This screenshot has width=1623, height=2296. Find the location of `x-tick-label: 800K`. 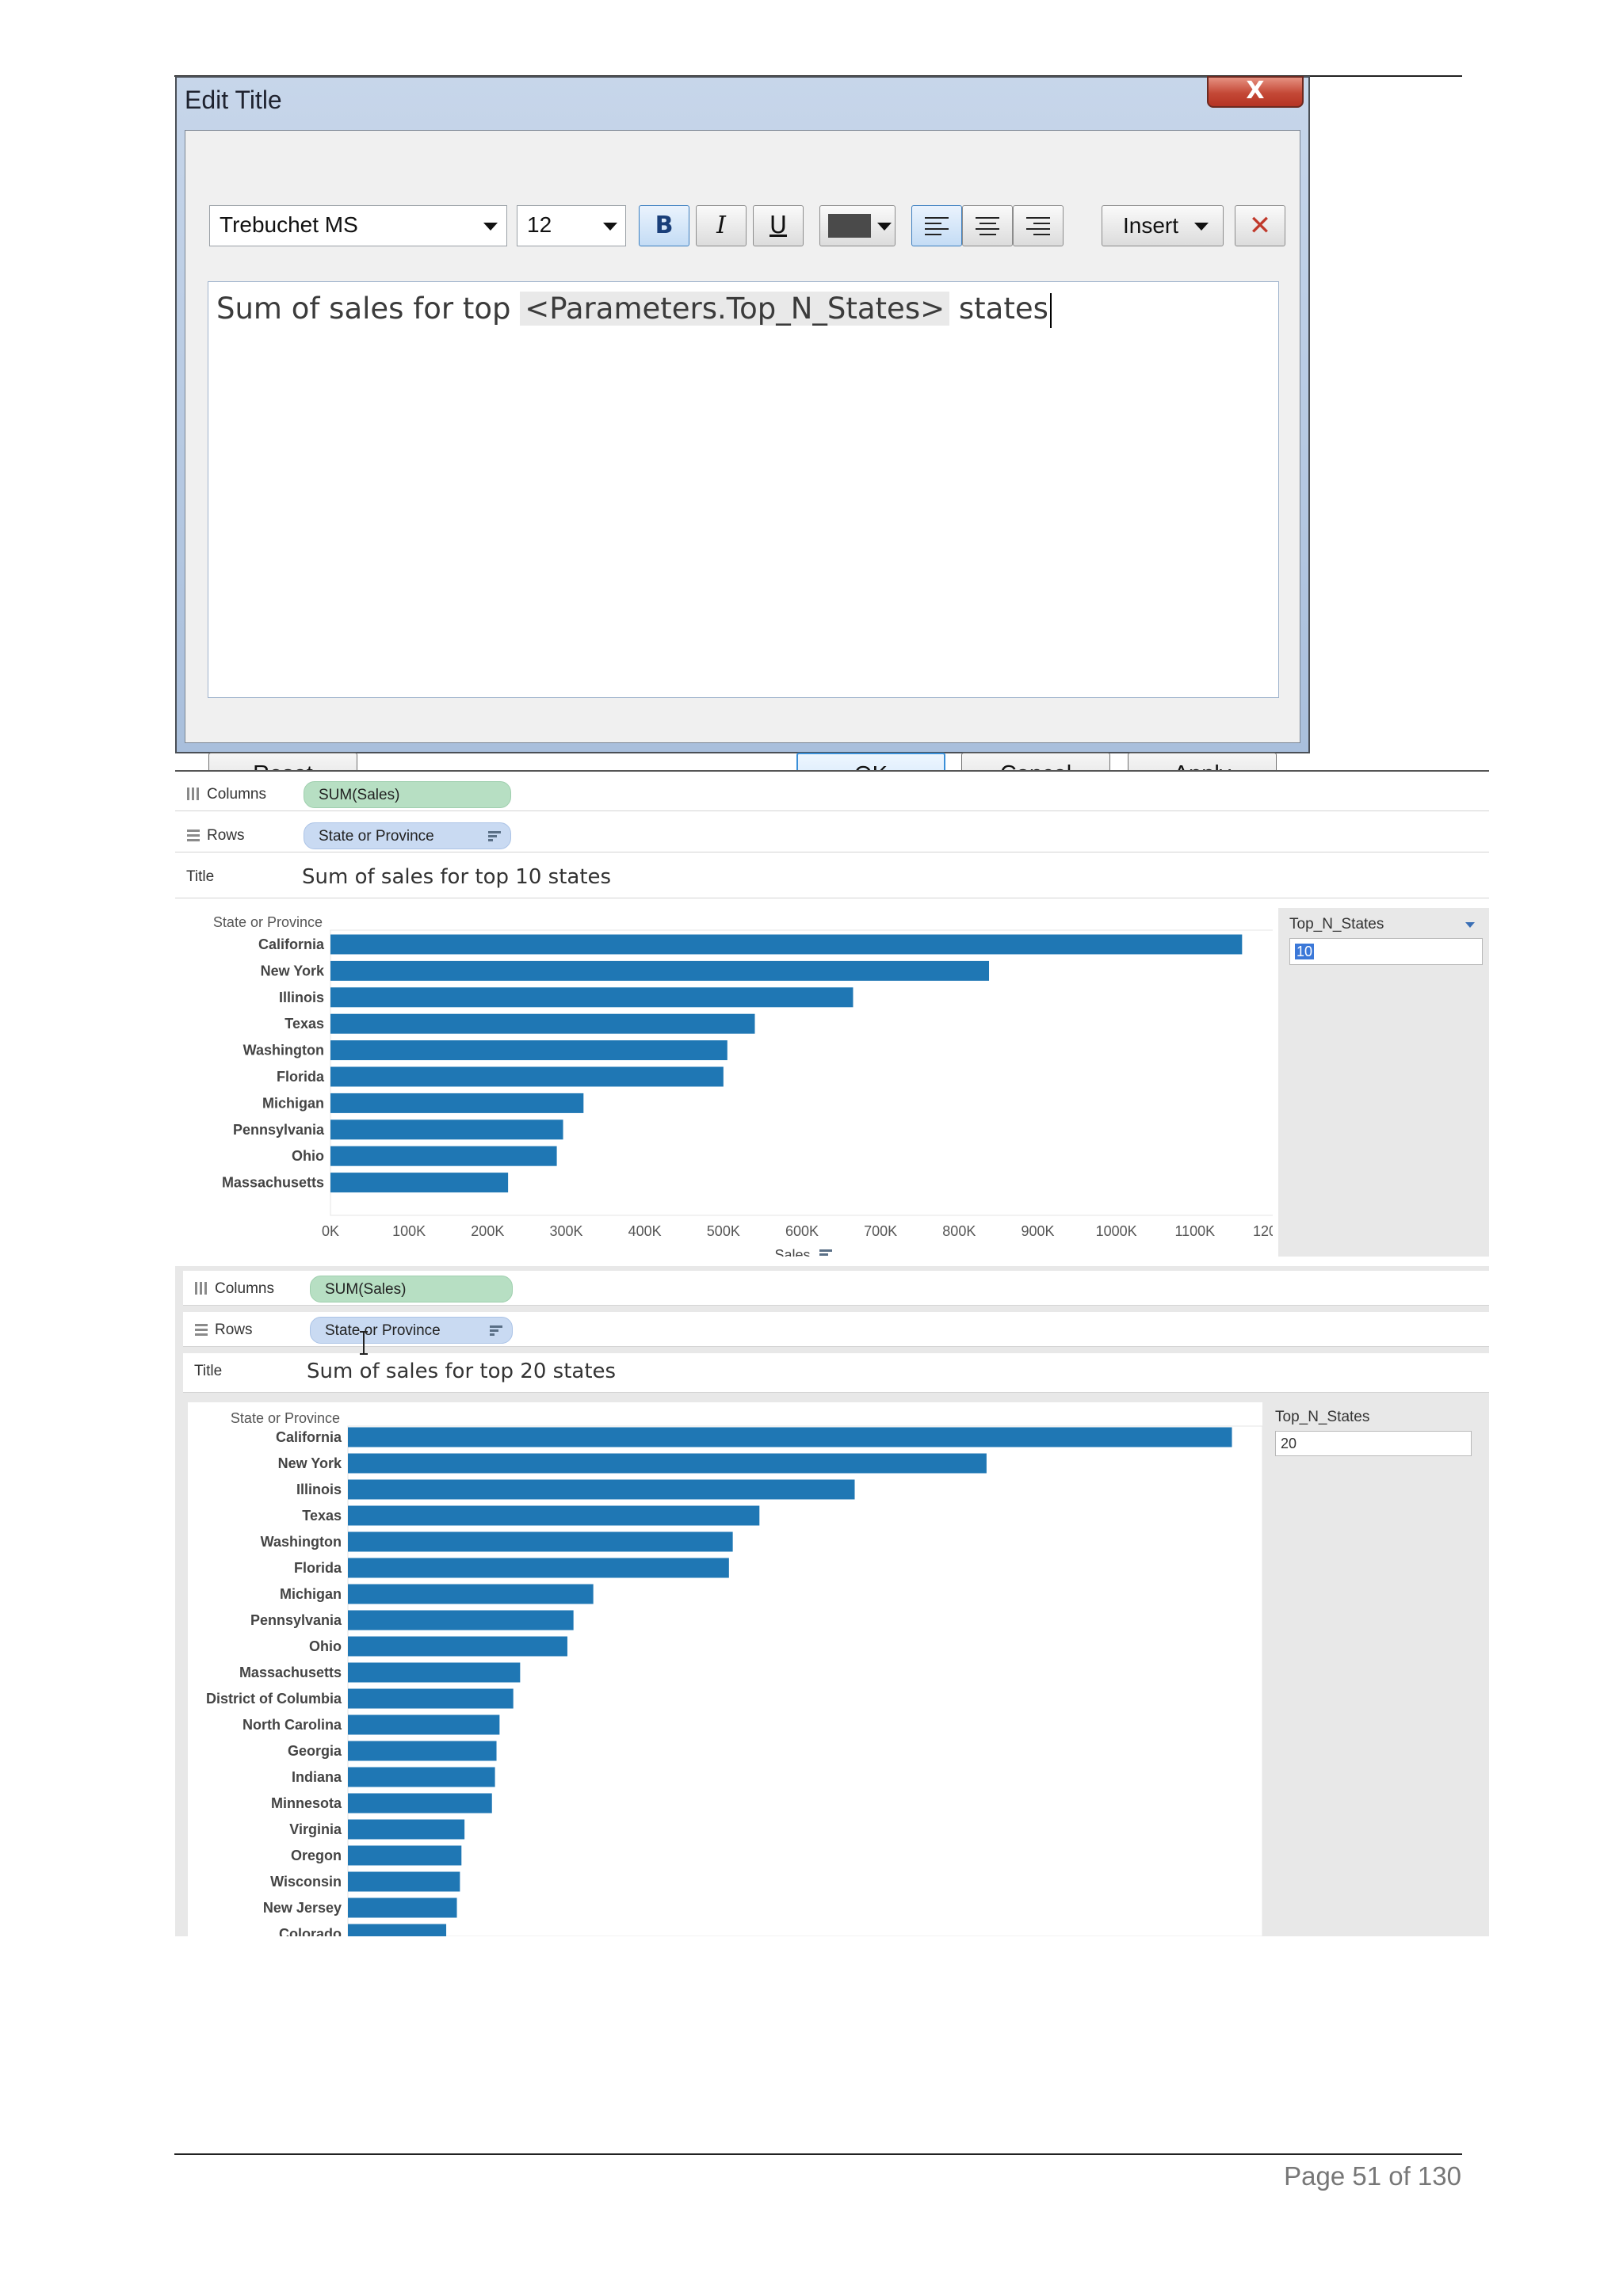

x-tick-label: 800K is located at coordinates (959, 1231).